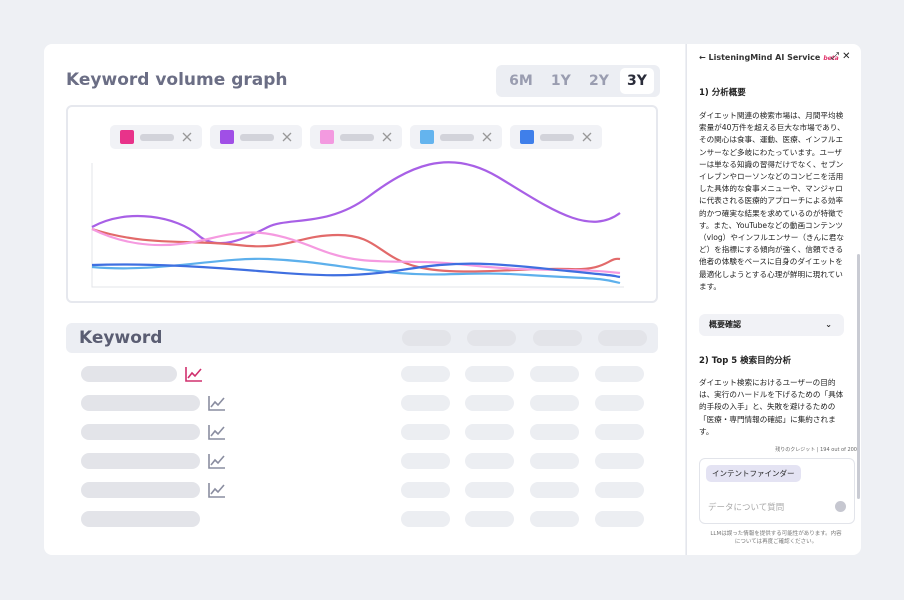 The image size is (904, 600). What do you see at coordinates (764, 57) in the screenshot?
I see `panel-title: ListeningMind AI Service` at bounding box center [764, 57].